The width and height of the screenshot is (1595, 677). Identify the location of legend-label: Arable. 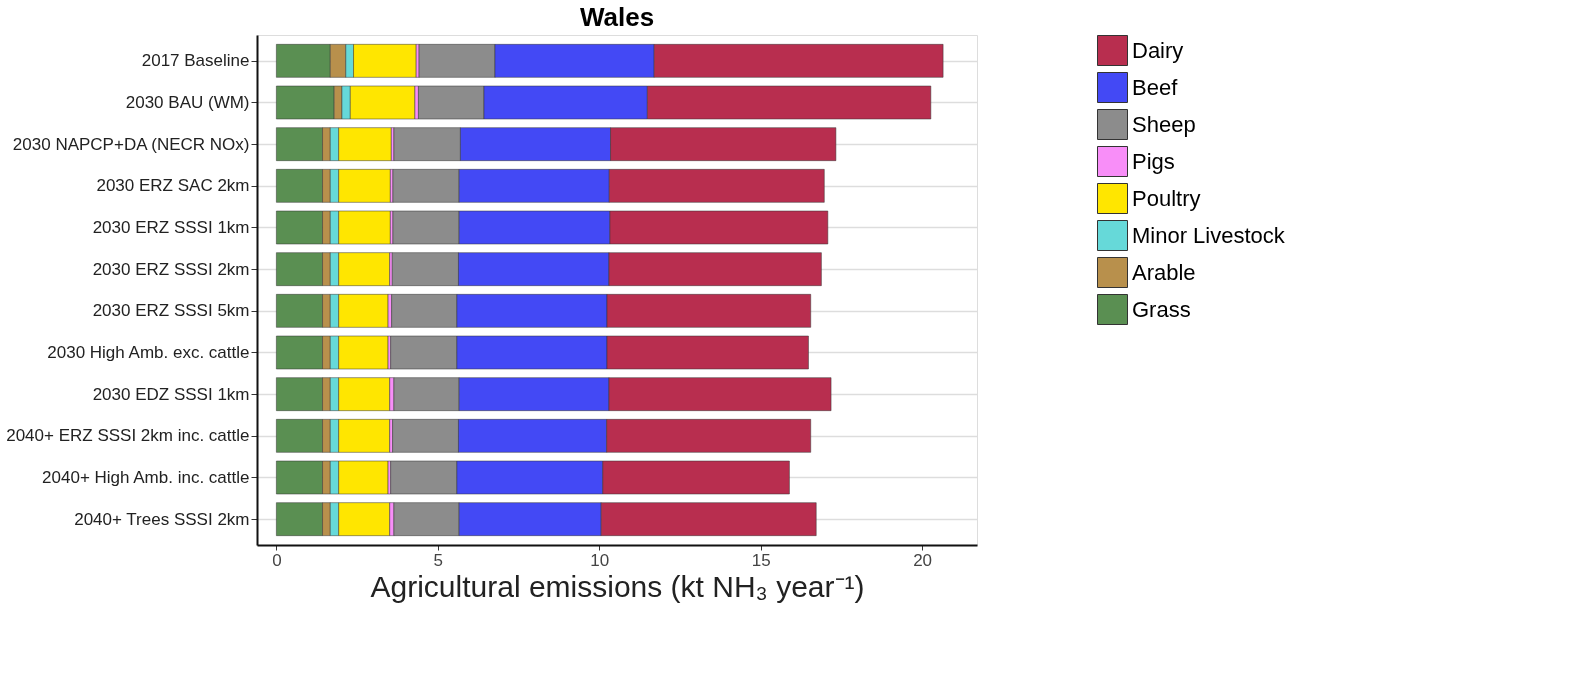
(1164, 272).